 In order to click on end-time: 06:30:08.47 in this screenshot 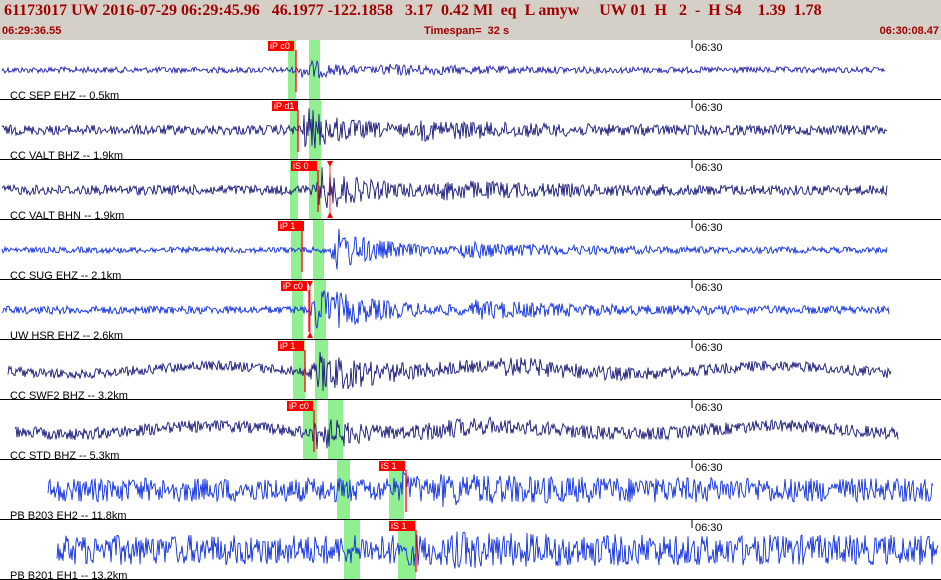, I will do `click(909, 31)`.